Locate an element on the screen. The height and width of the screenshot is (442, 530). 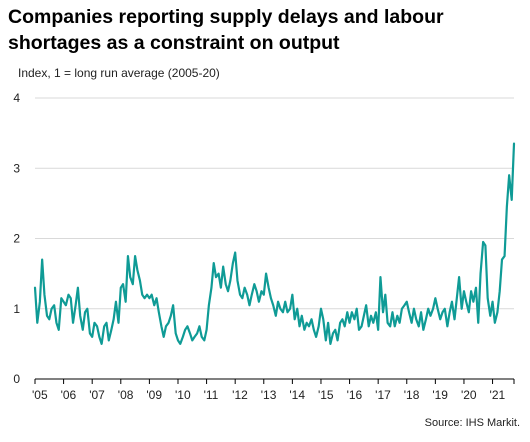
x-tick-label: '09 is located at coordinates (154, 395).